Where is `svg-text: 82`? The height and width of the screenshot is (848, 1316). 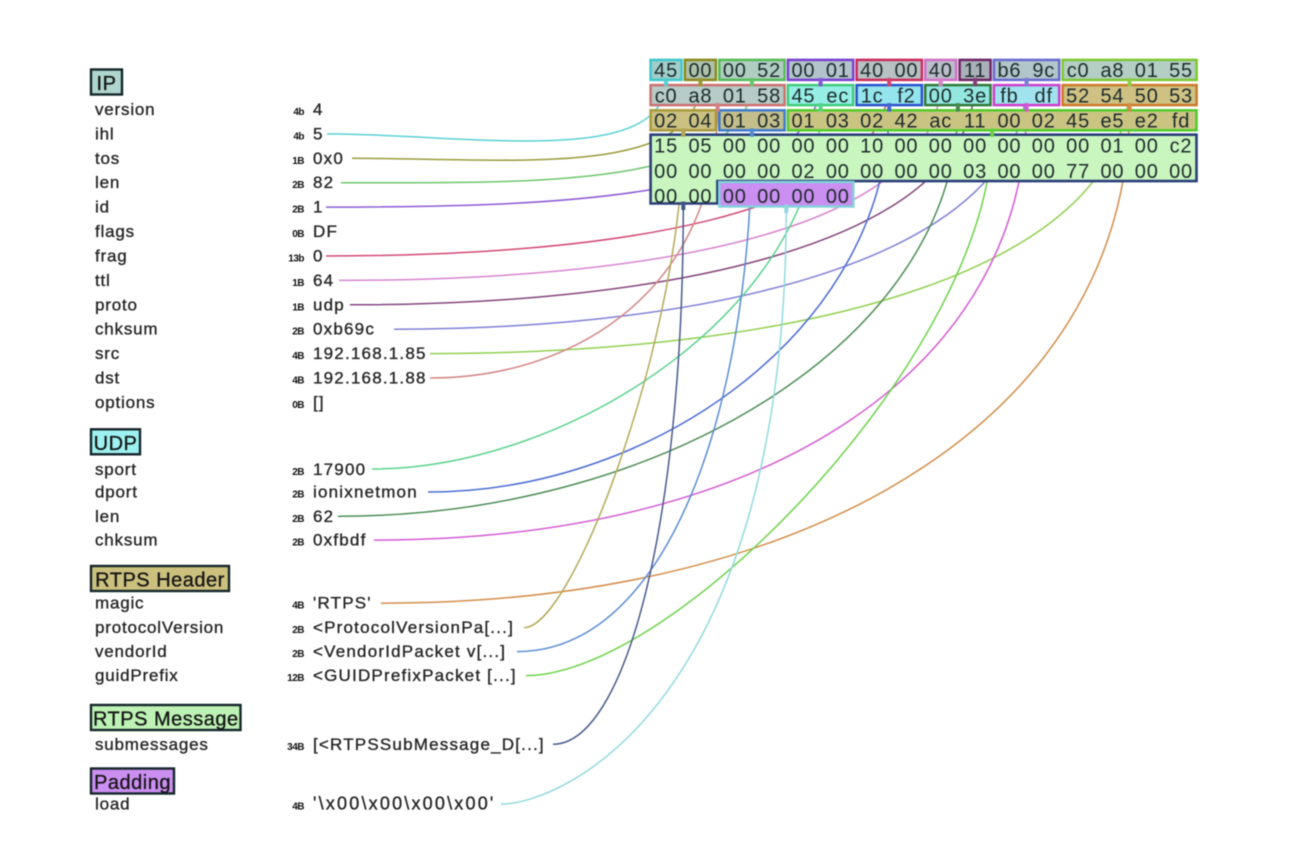
svg-text: 82 is located at coordinates (323, 182).